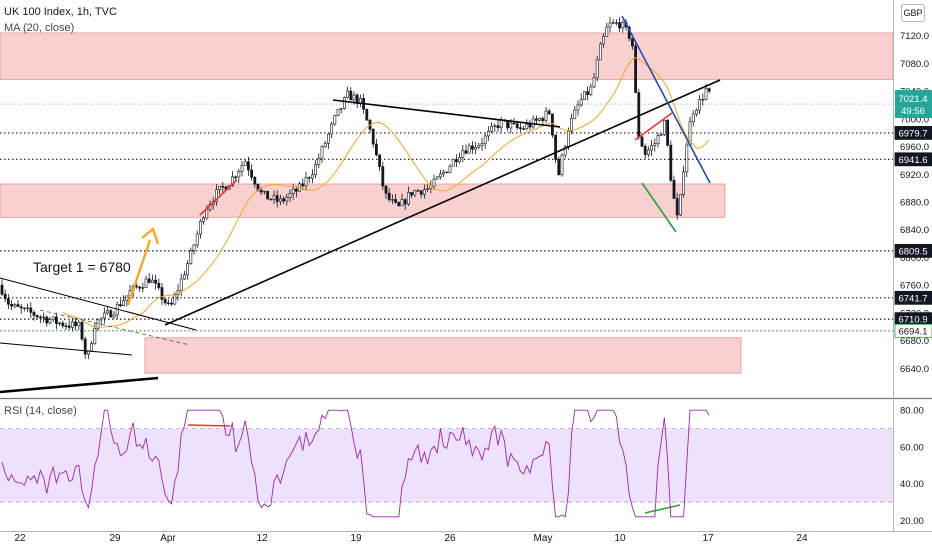 This screenshot has height=550, width=932. What do you see at coordinates (912, 99) in the screenshot?
I see `last-price-value: 7021.4` at bounding box center [912, 99].